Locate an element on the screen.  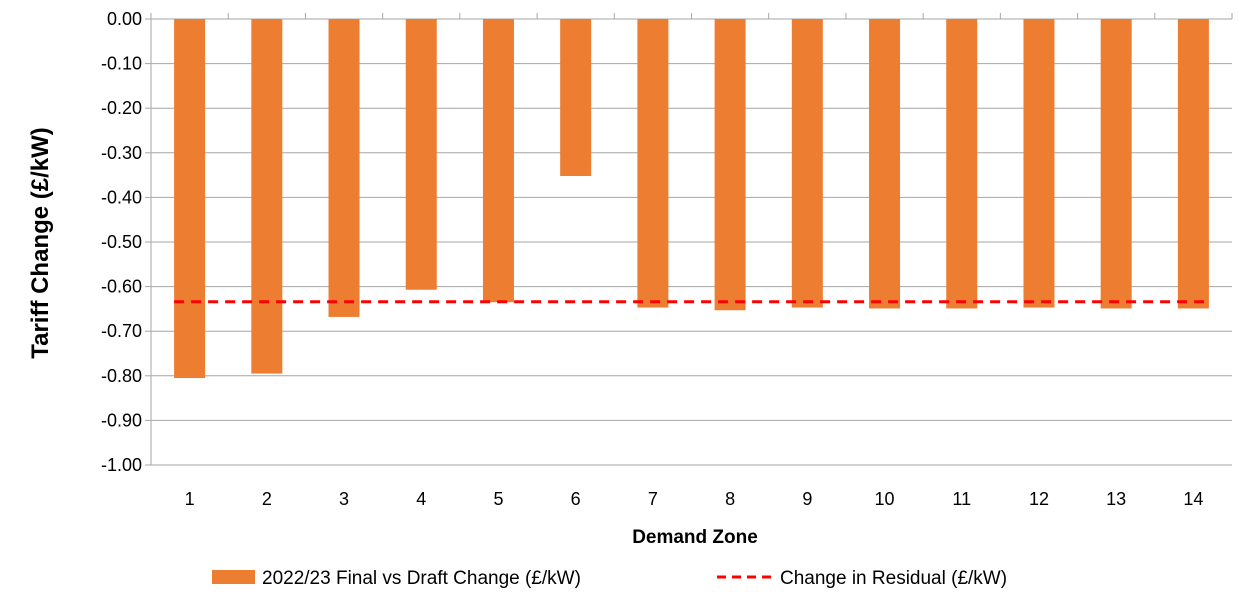
y-tick-label: -0.50 is located at coordinates (121, 242).